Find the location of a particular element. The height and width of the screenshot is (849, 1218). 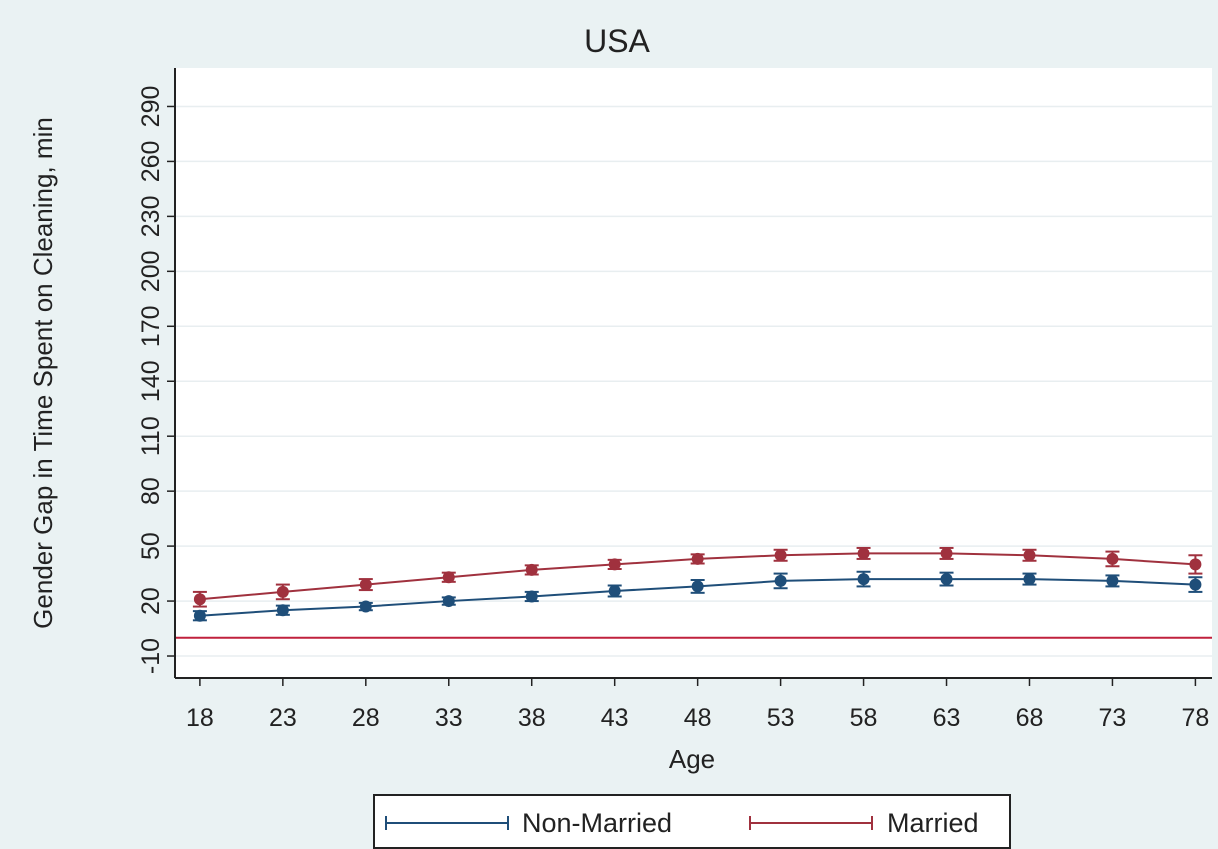

legend-label-married: Married is located at coordinates (933, 823).